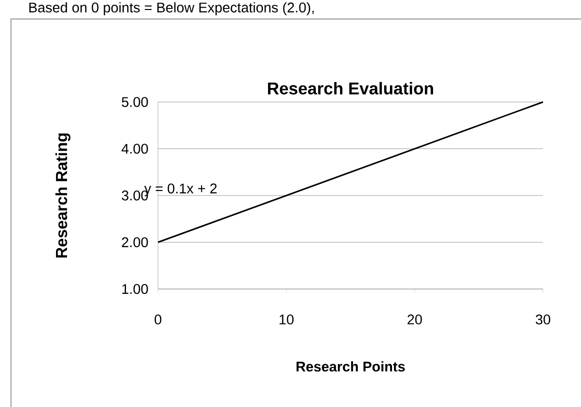 Image resolution: width=581 pixels, height=407 pixels. Describe the element at coordinates (135, 149) in the screenshot. I see `y-tick-label: 4.00` at that location.